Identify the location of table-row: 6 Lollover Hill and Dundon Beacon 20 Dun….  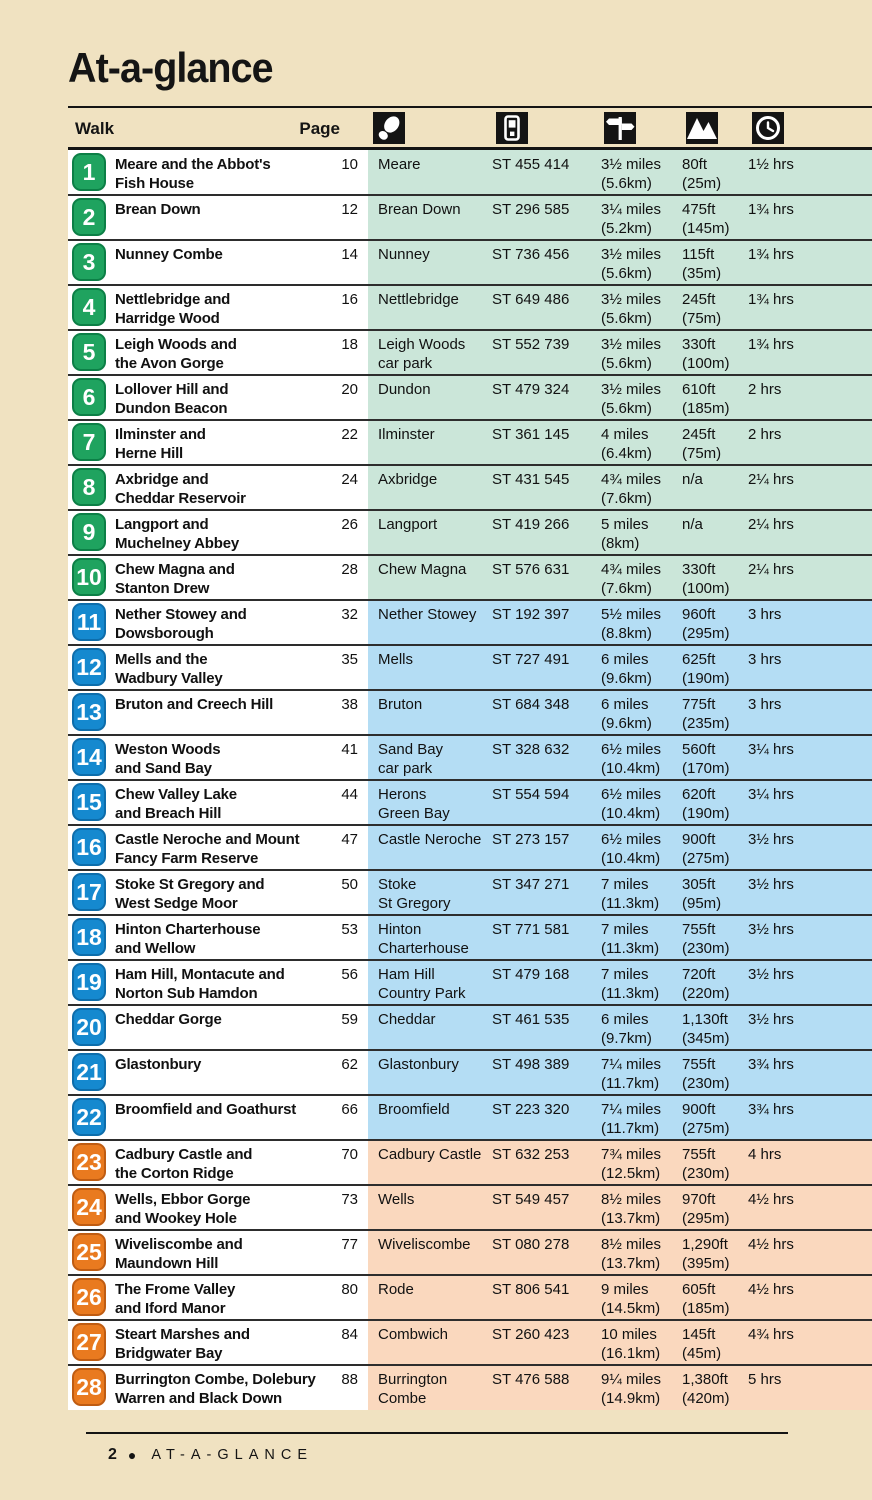
(470, 397).